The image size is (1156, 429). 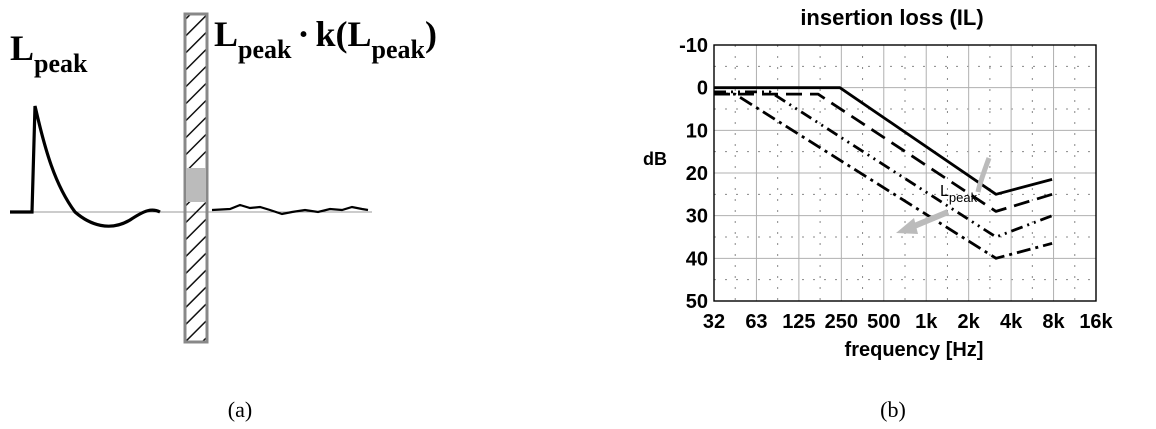 I want to click on x-tick-label: 125, so click(x=798, y=322).